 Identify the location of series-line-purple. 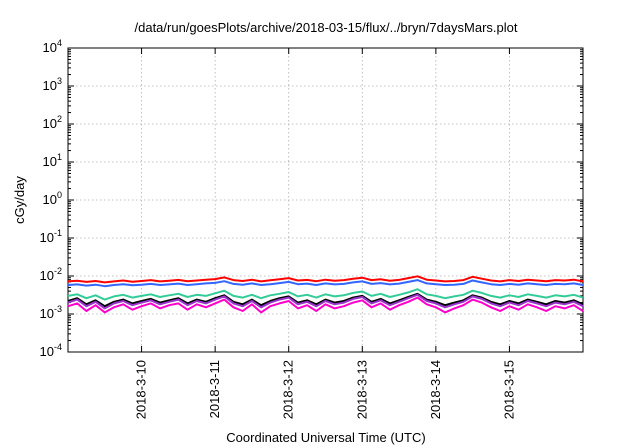
(325, 301).